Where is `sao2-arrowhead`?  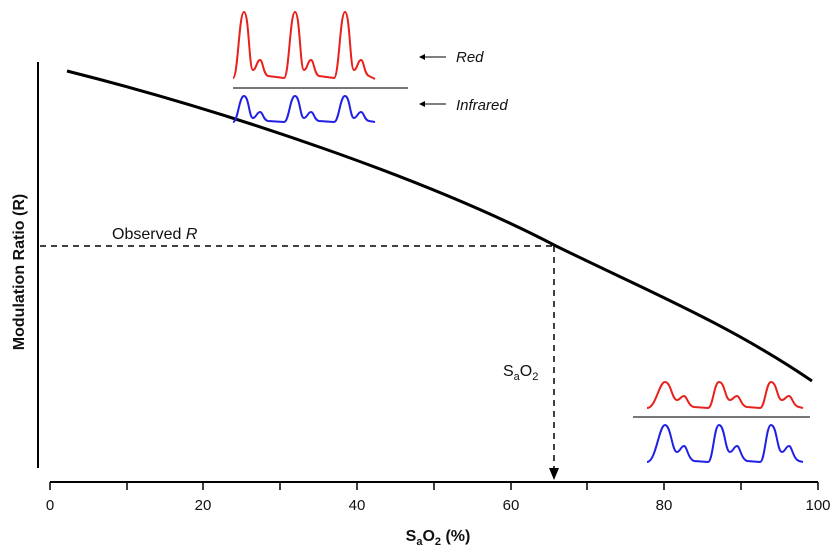
sao2-arrowhead is located at coordinates (554, 474).